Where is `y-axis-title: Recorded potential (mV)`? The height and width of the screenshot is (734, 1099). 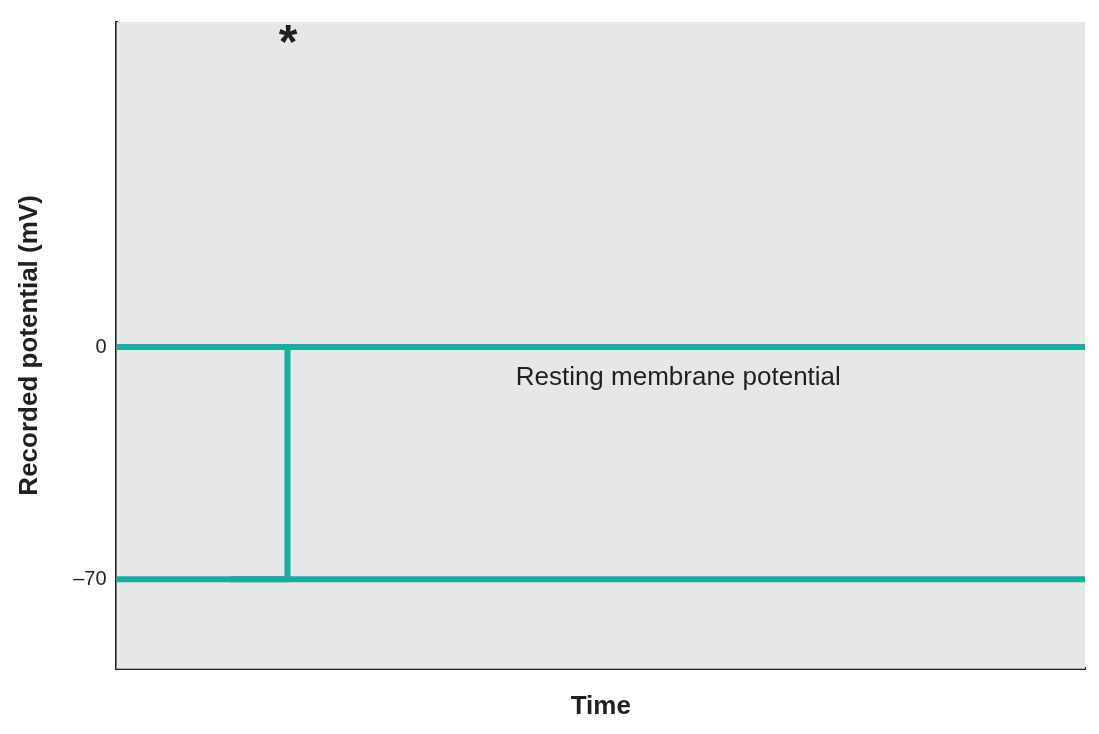 y-axis-title: Recorded potential (mV) is located at coordinates (27, 345).